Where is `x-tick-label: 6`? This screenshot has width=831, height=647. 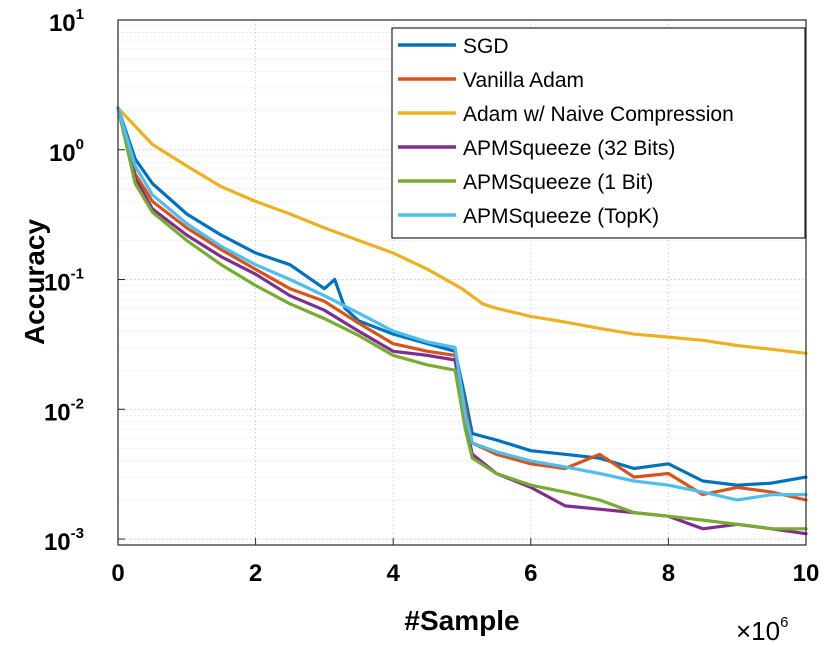 x-tick-label: 6 is located at coordinates (530, 573).